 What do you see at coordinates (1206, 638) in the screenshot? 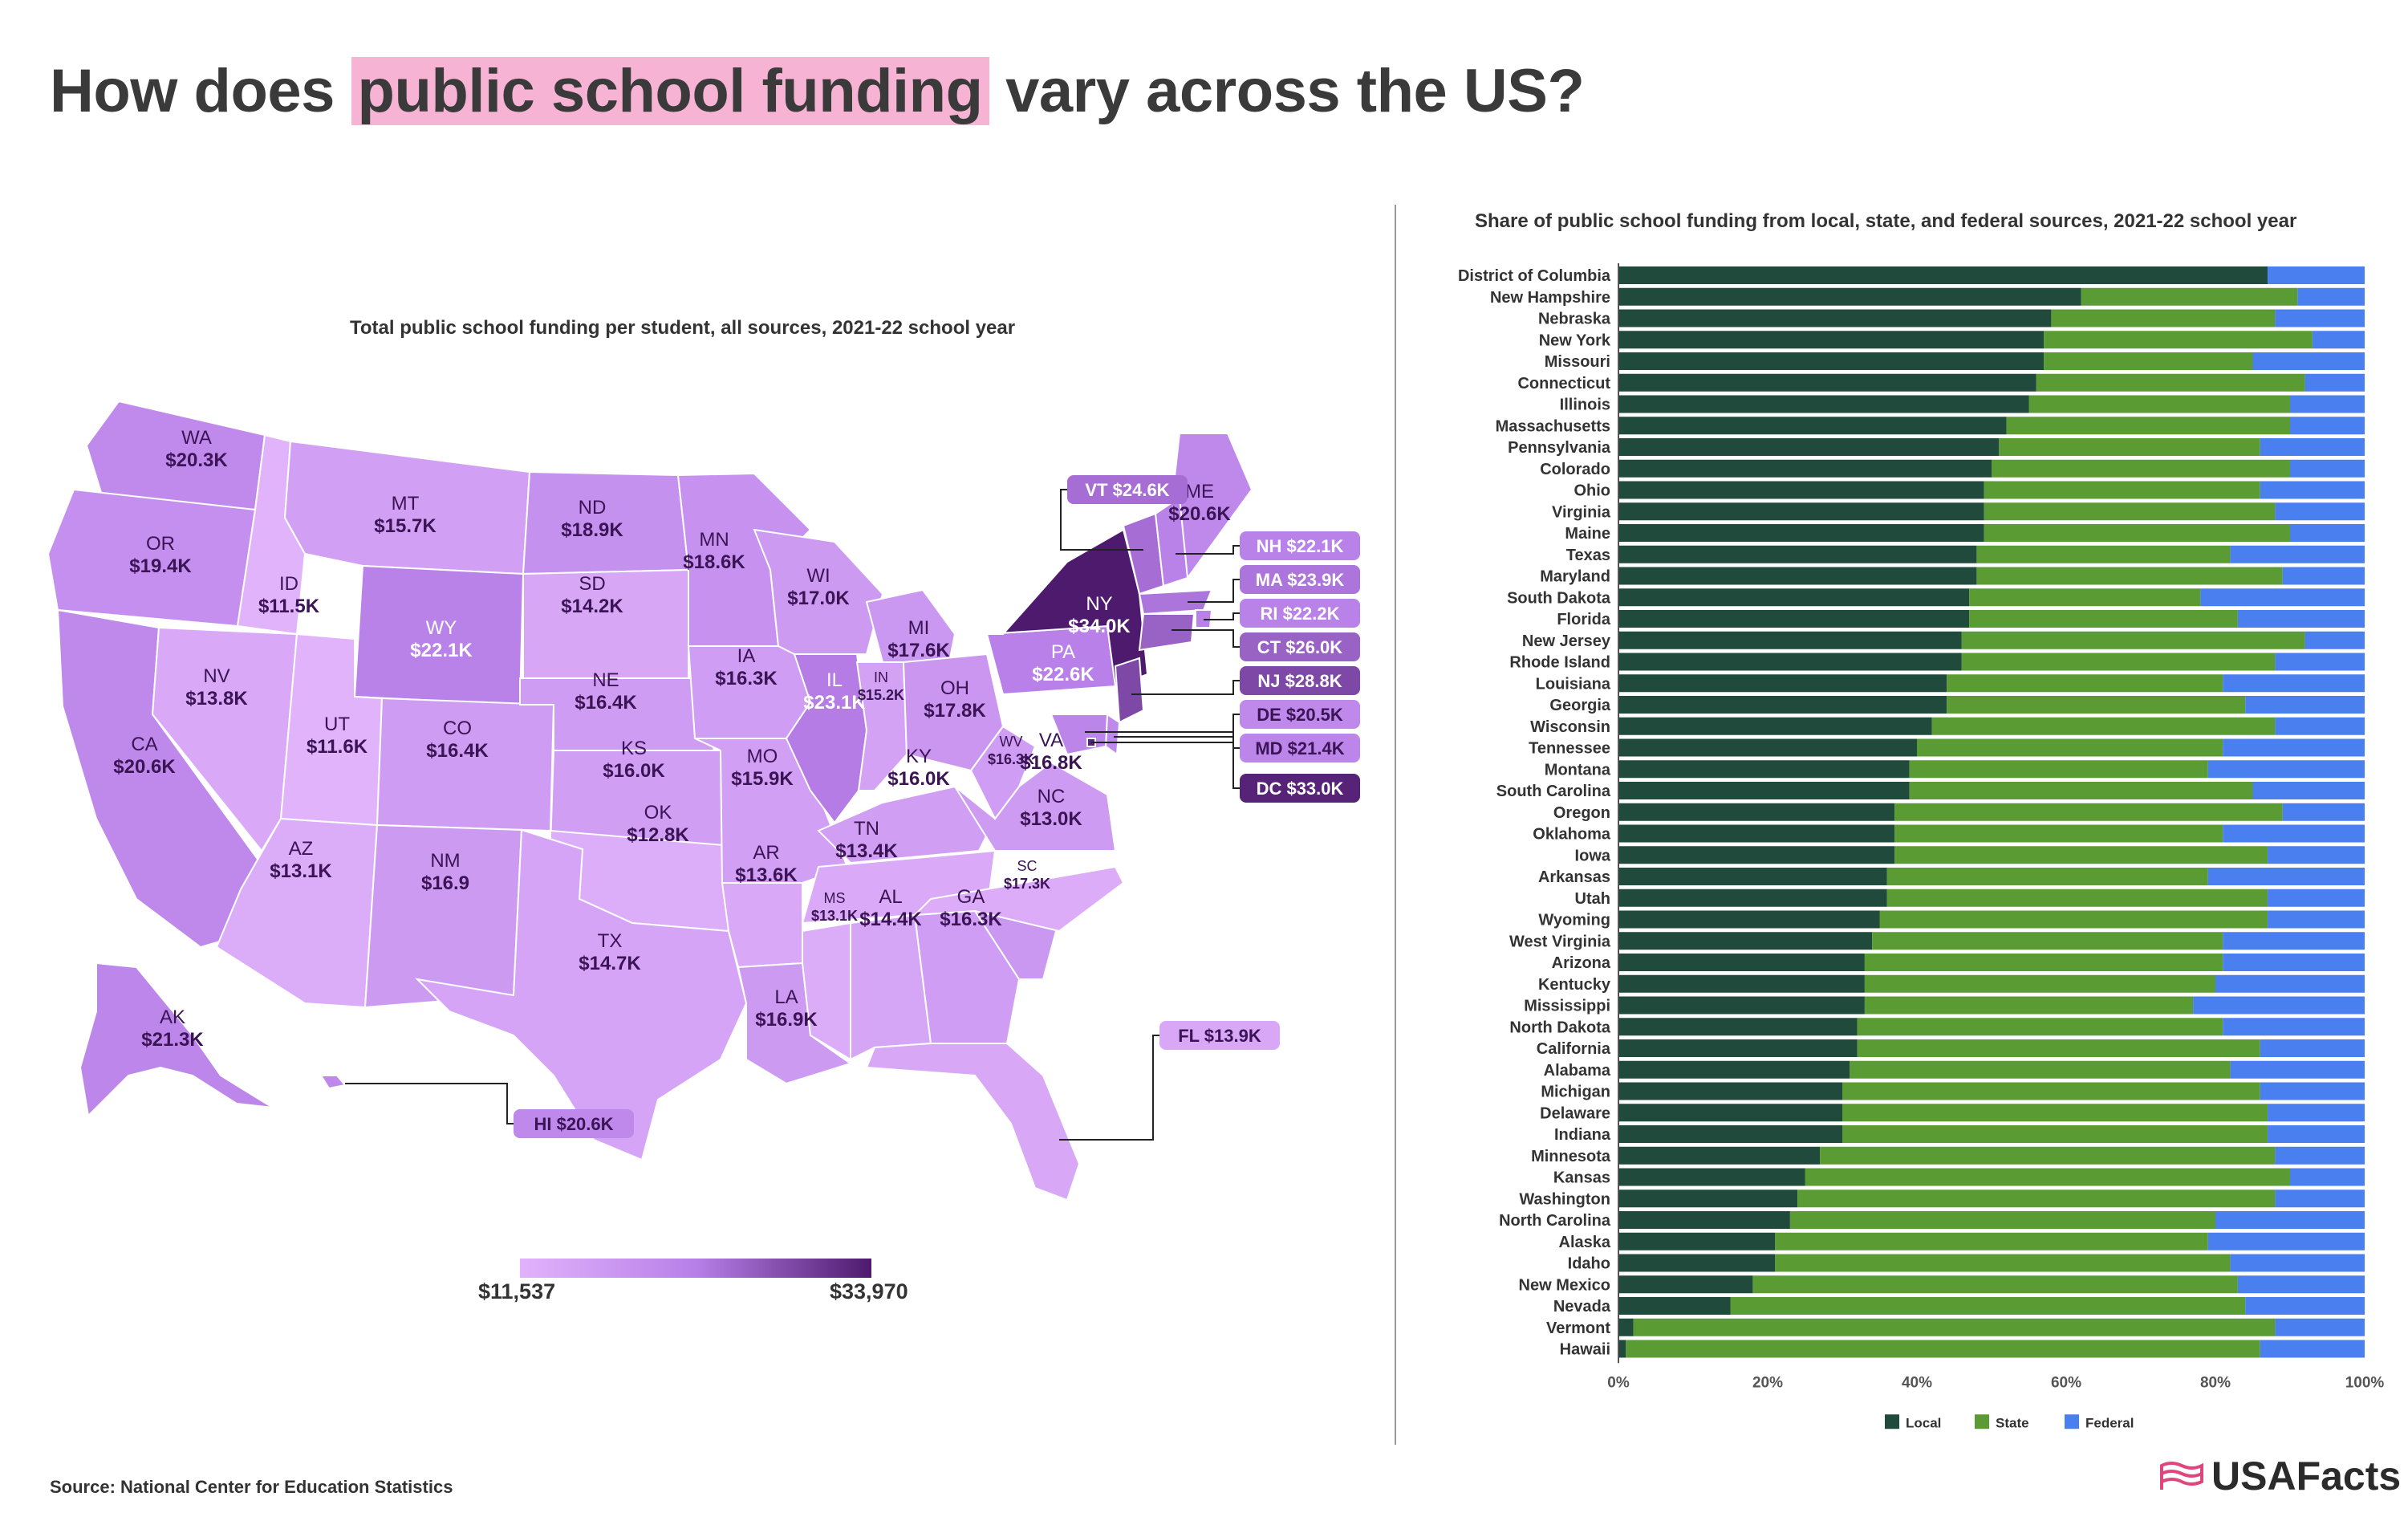
I see `leader-ct` at bounding box center [1206, 638].